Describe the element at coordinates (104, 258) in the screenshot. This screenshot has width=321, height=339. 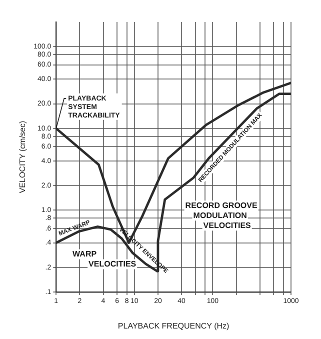
I see `annotation: WARP VELOCITIES` at that location.